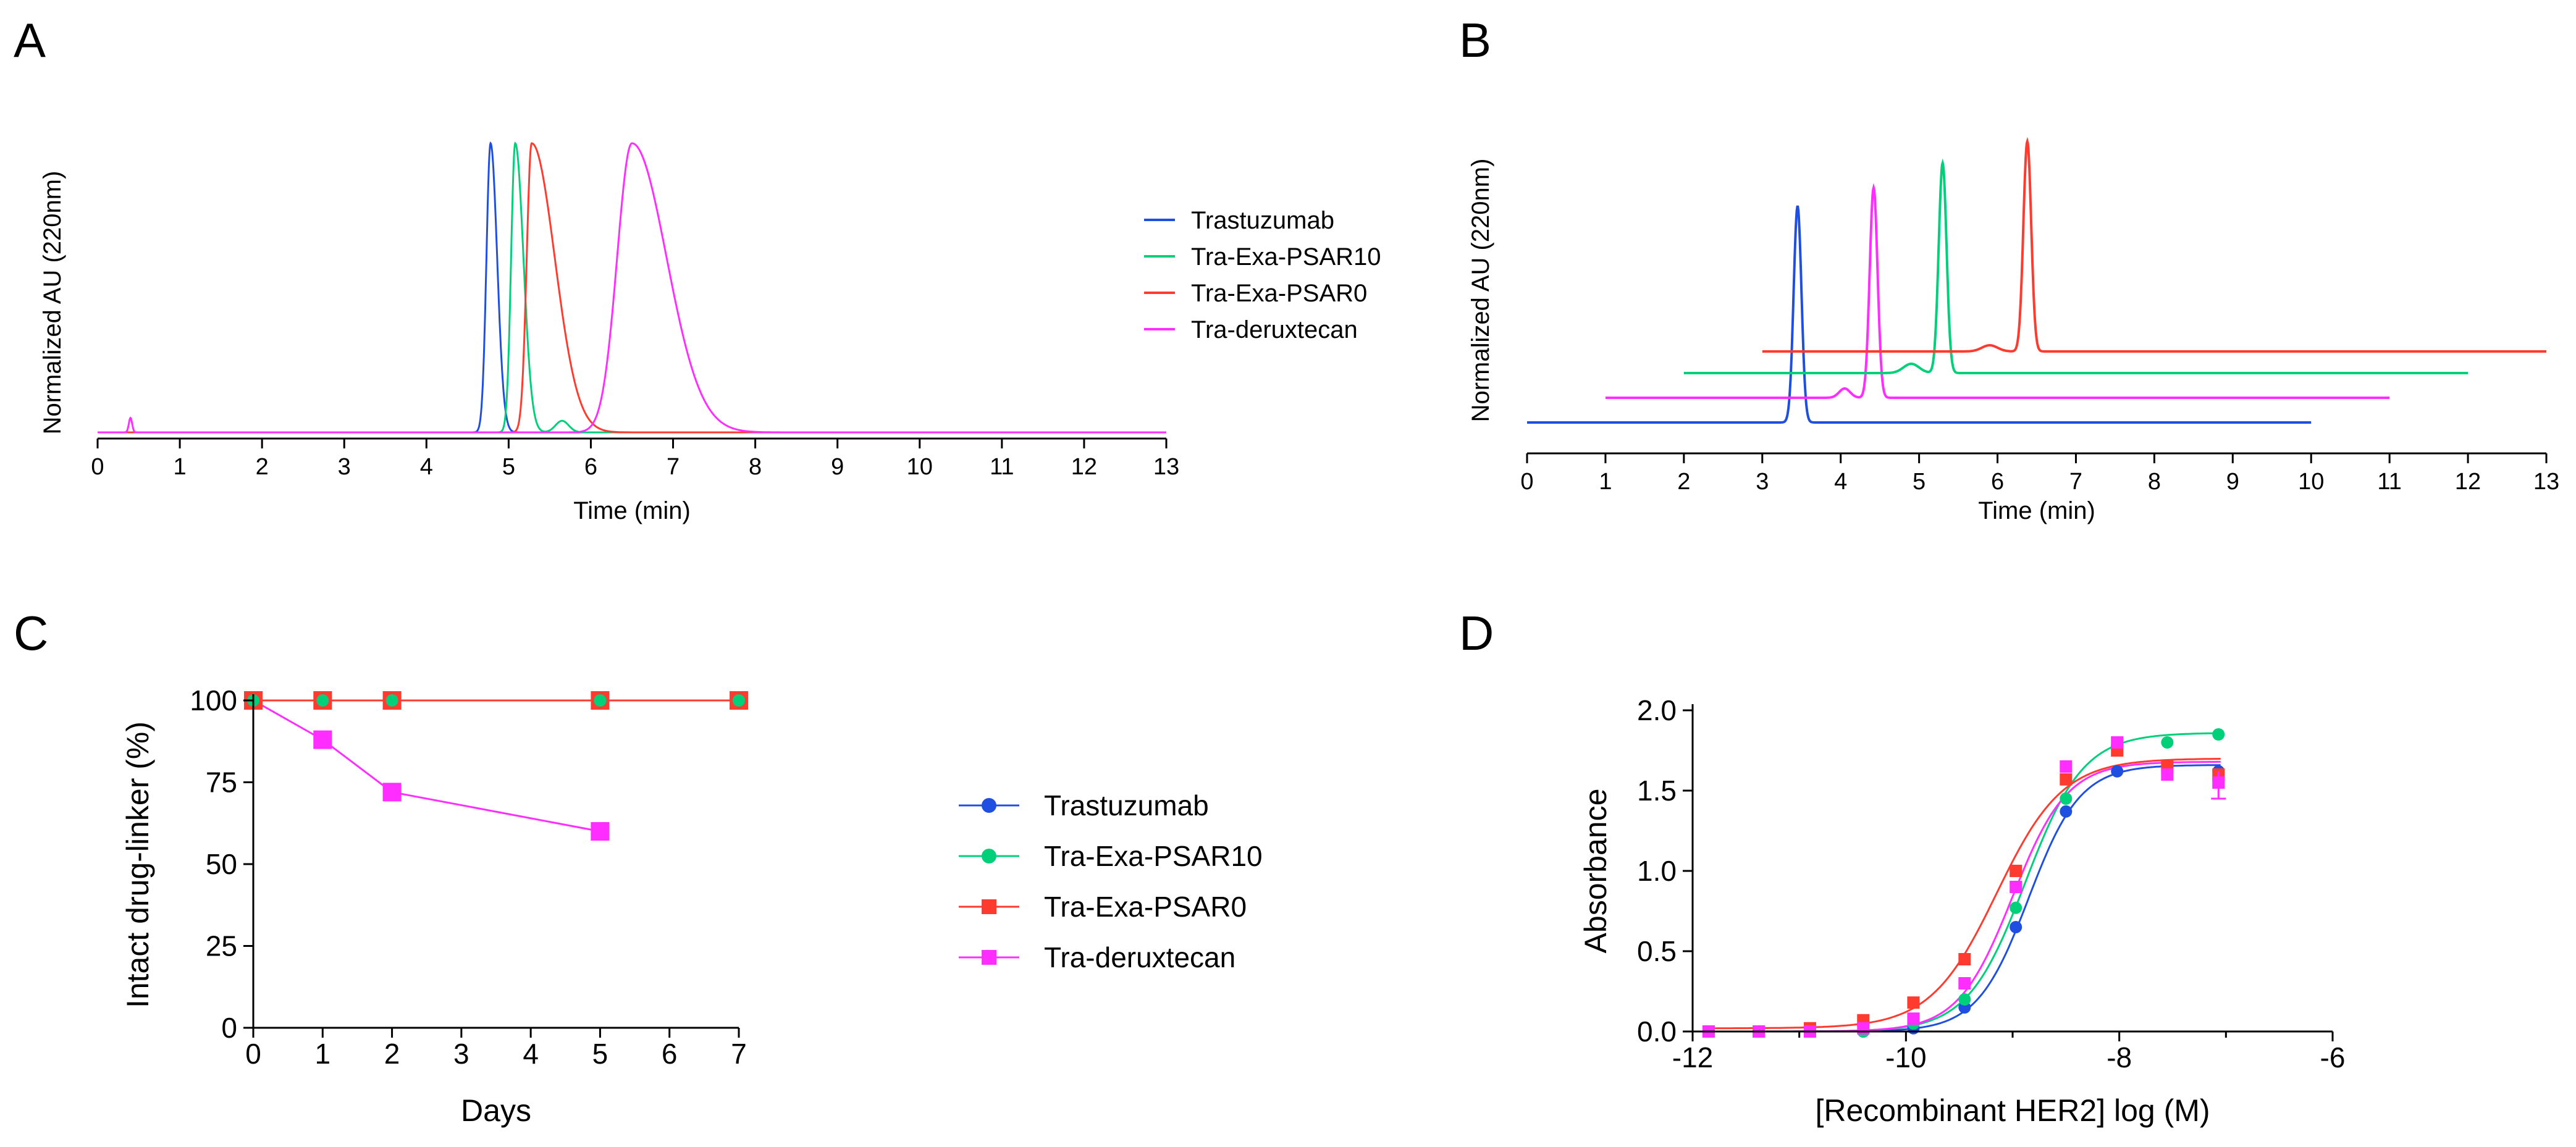 Image resolution: width=2576 pixels, height=1147 pixels. I want to click on y-tick-label: 0.0, so click(1657, 1031).